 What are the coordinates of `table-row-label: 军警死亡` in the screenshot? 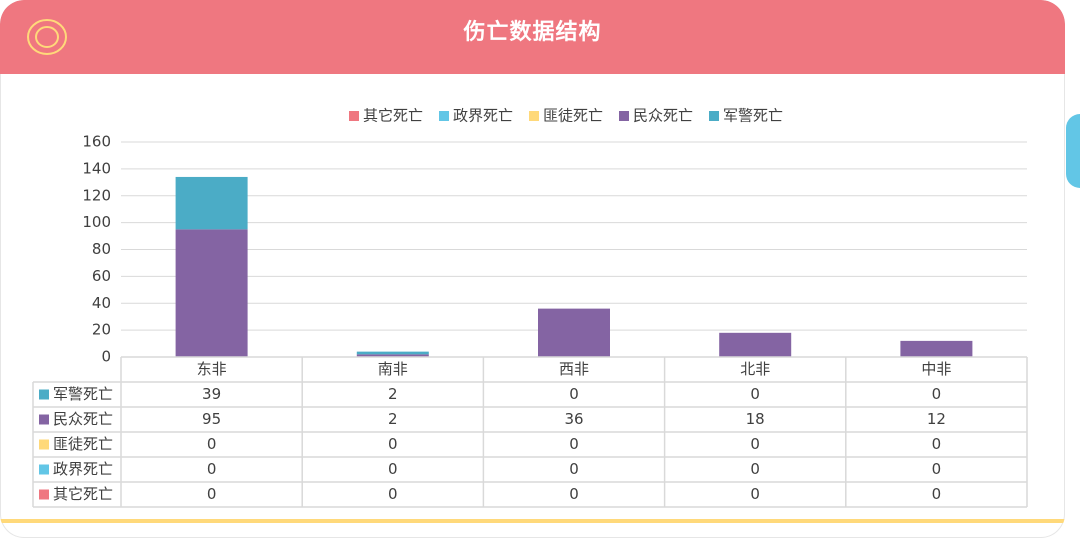 It's located at (83, 394).